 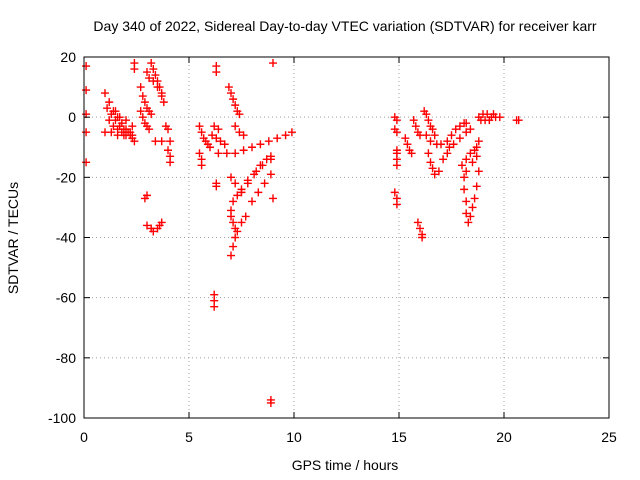 What do you see at coordinates (294, 437) in the screenshot?
I see `x-tick-label: 10` at bounding box center [294, 437].